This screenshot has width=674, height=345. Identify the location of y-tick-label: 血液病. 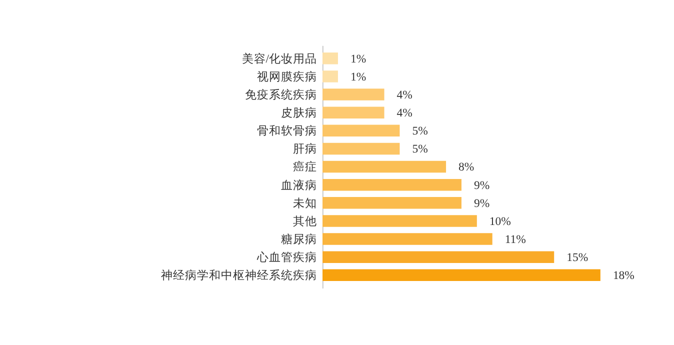
(299, 185).